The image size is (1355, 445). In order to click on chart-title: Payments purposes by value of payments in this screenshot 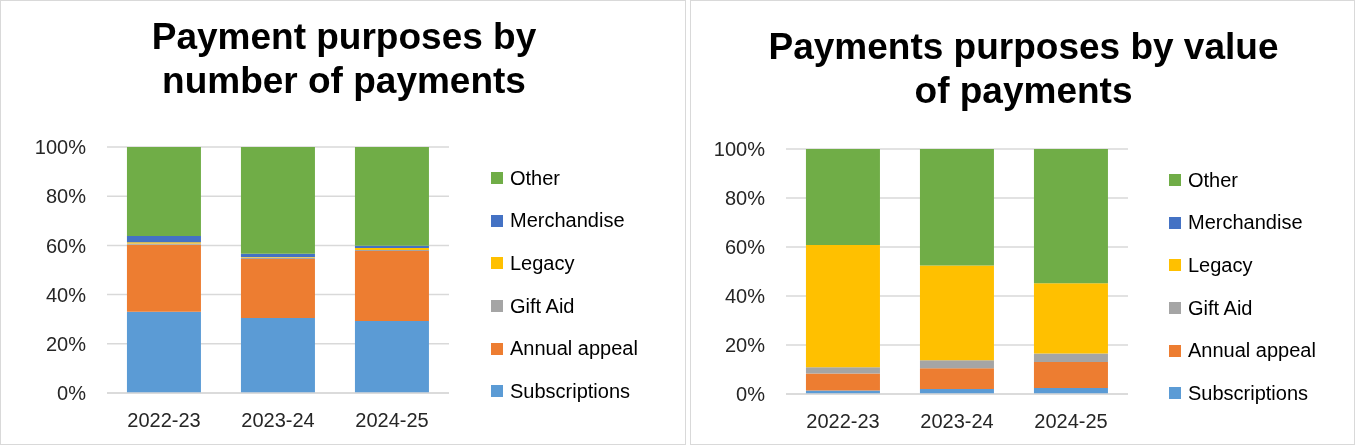, I will do `click(1023, 69)`.